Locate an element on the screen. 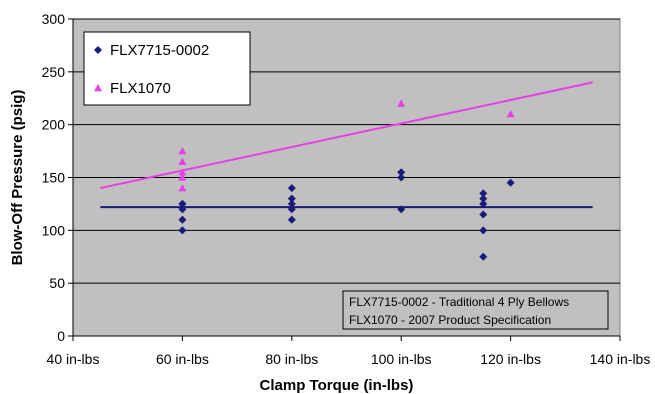 Image resolution: width=655 pixels, height=394 pixels. legend: FLX7715-0002 FLX1070 is located at coordinates (167, 68).